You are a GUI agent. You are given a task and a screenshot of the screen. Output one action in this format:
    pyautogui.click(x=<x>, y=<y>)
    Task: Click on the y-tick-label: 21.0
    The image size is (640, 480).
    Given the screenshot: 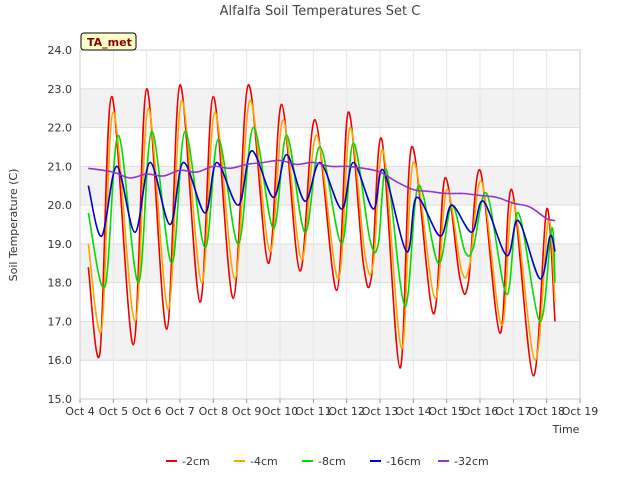 What is the action you would take?
    pyautogui.click(x=60, y=166)
    